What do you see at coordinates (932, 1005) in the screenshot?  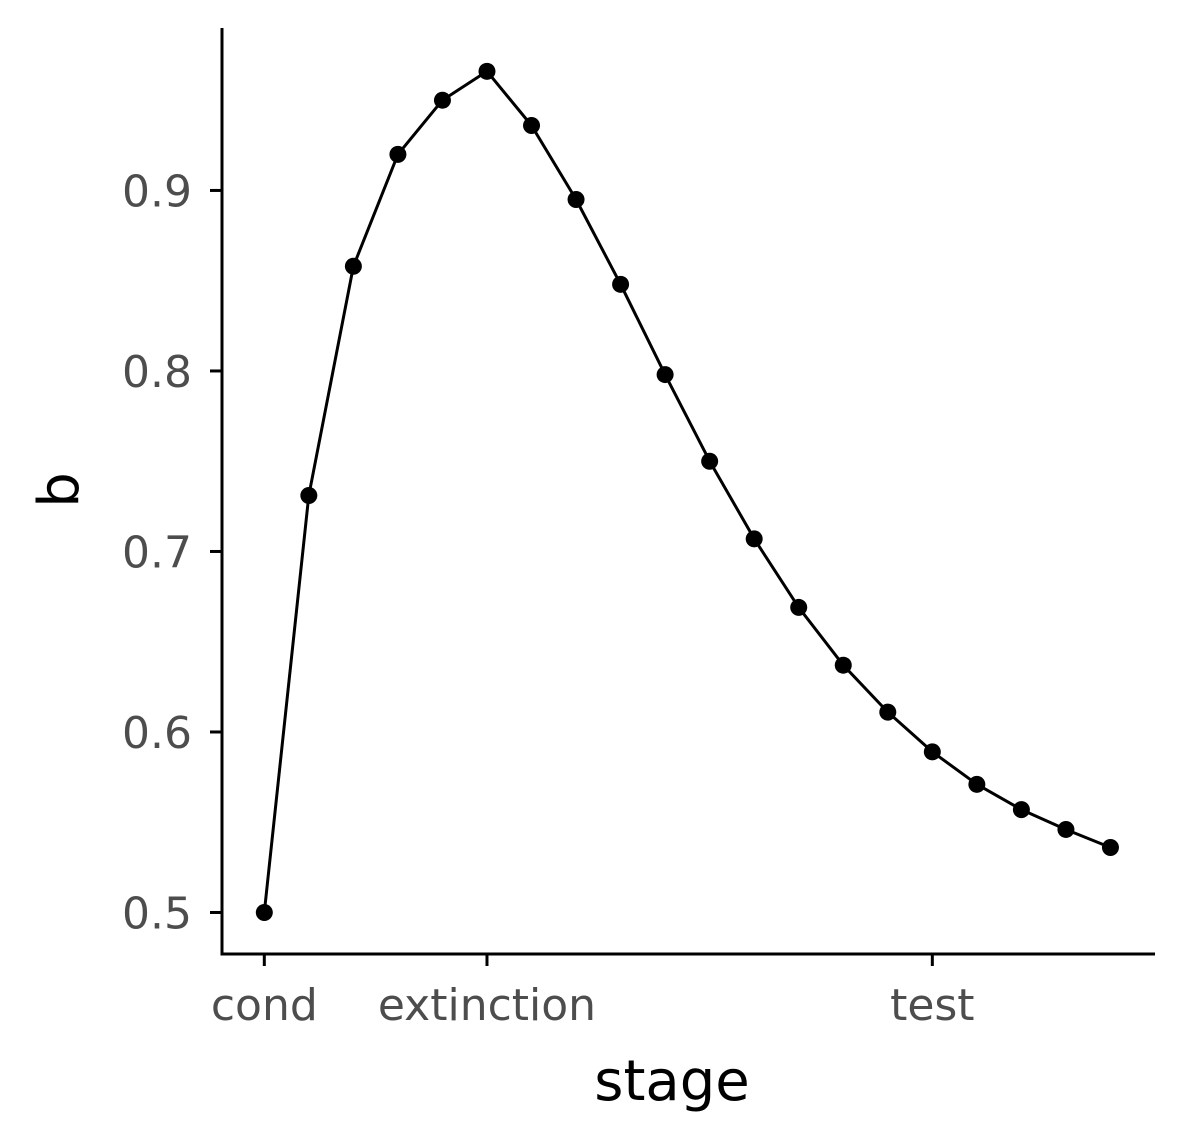 I see `x-tick-label: test` at bounding box center [932, 1005].